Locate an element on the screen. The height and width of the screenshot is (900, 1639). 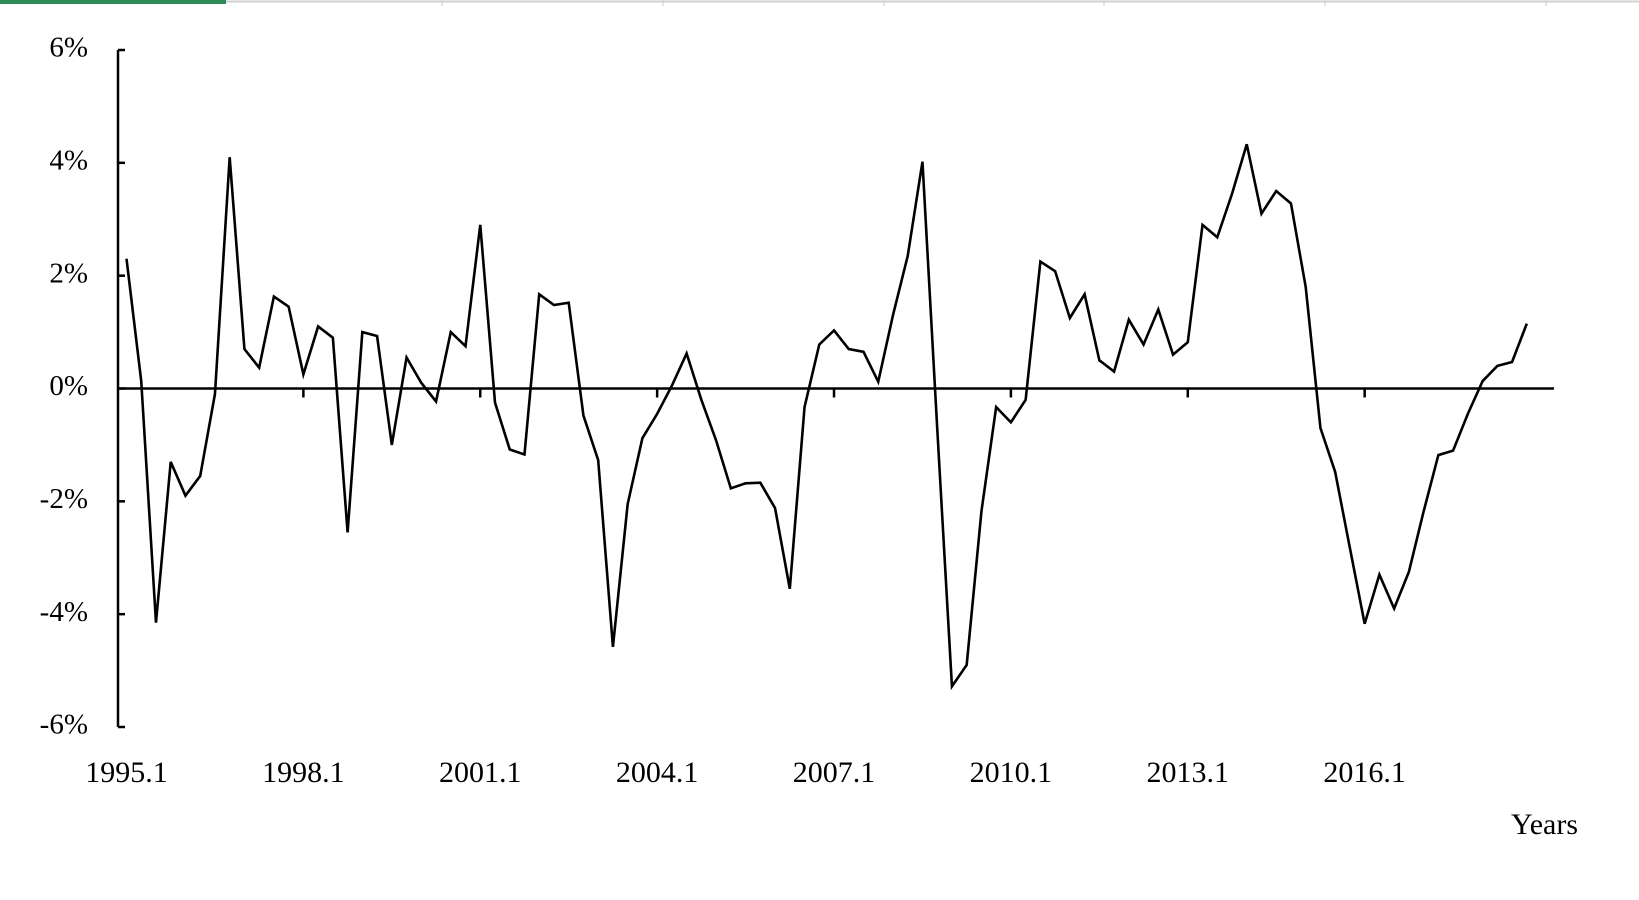
x-tick-label: 2016.1 is located at coordinates (1364, 772).